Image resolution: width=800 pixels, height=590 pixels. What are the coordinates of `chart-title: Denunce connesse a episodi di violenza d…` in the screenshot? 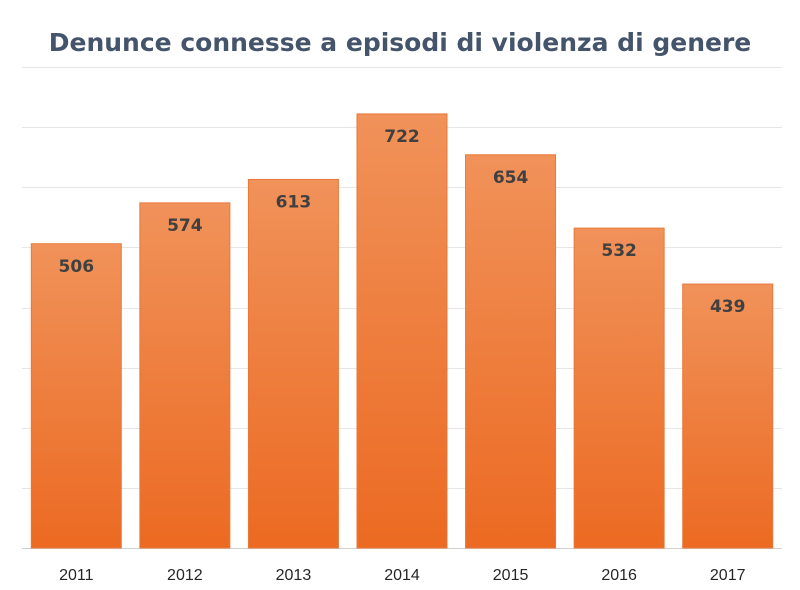 It's located at (400, 42).